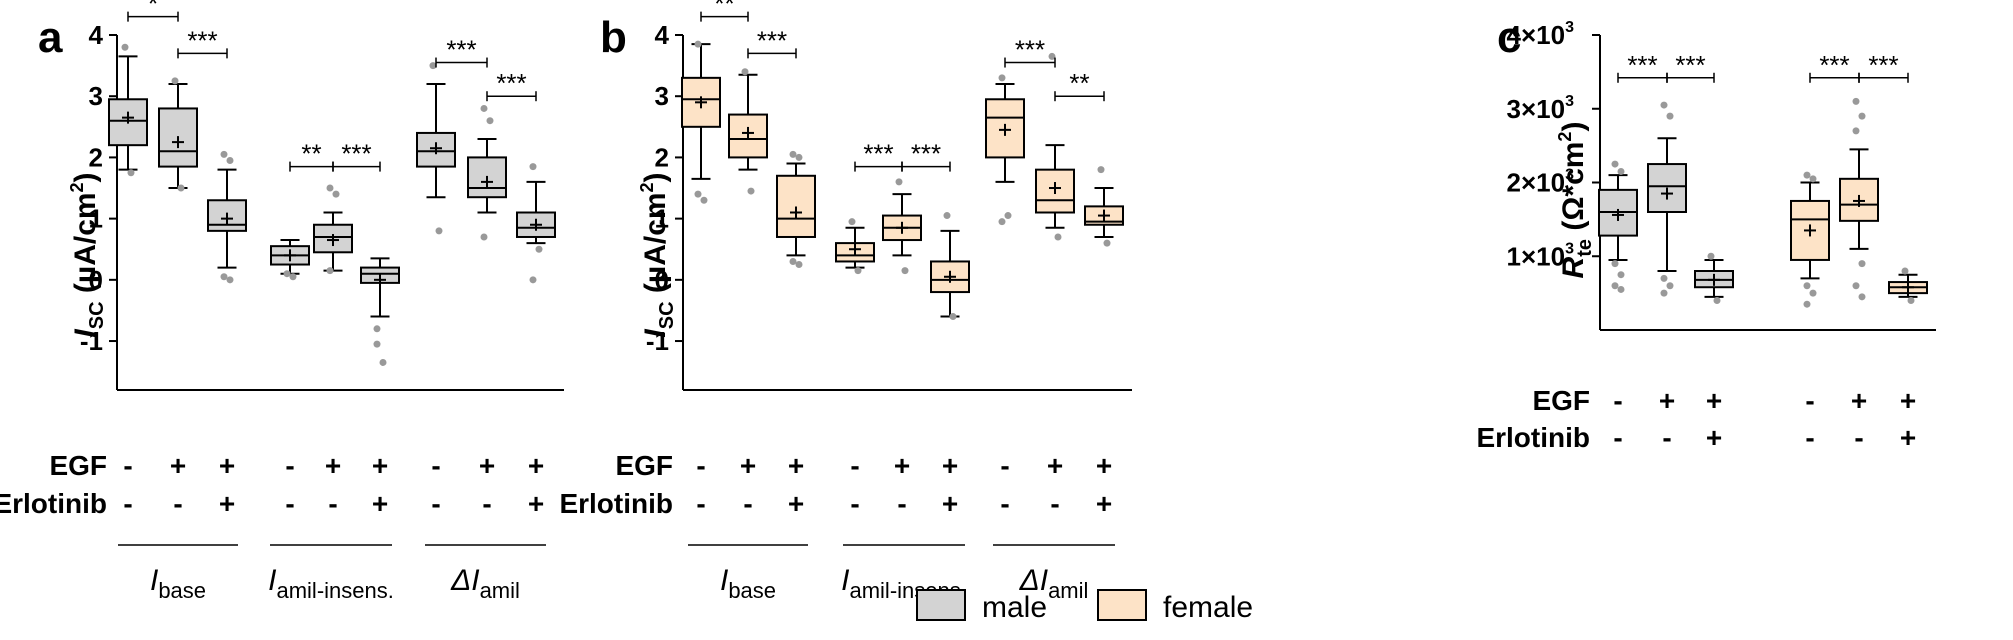 The height and width of the screenshot is (640, 2013). What do you see at coordinates (1533, 437) in the screenshot?
I see `erlotinib-label-c: Erlotinib` at bounding box center [1533, 437].